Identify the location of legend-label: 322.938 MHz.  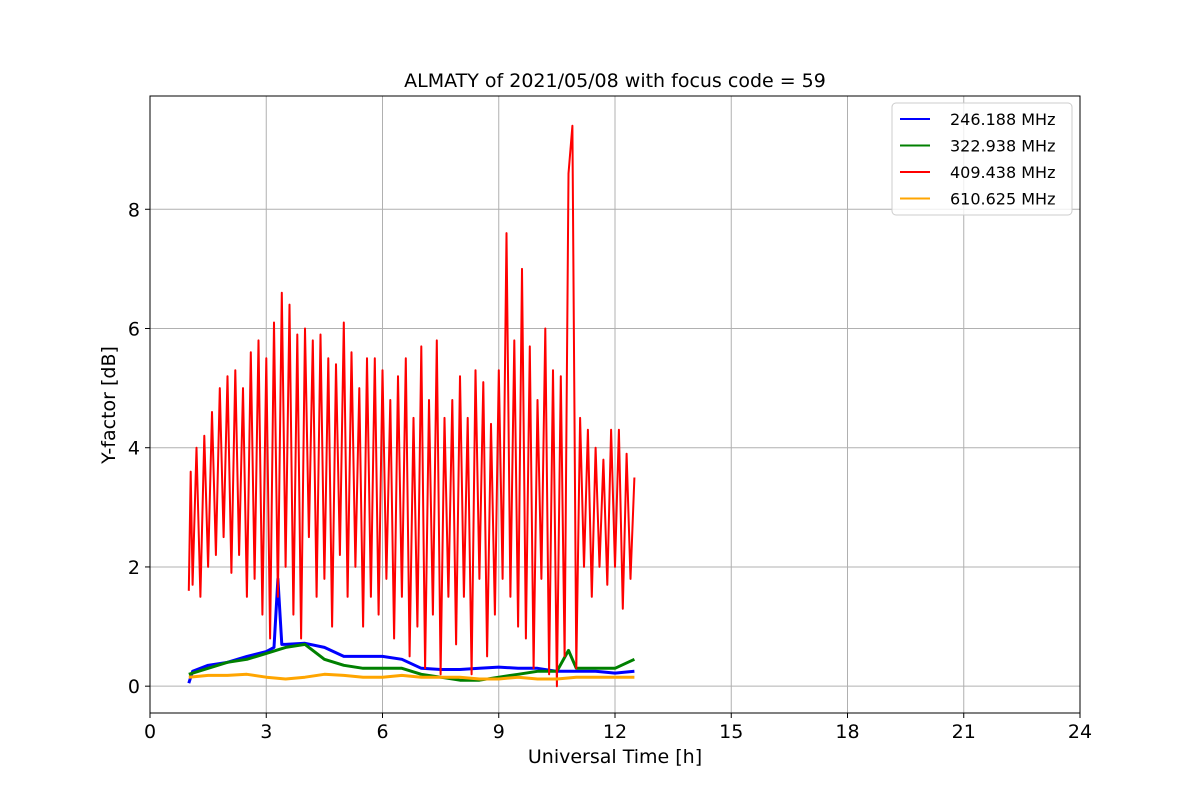
(1002, 146).